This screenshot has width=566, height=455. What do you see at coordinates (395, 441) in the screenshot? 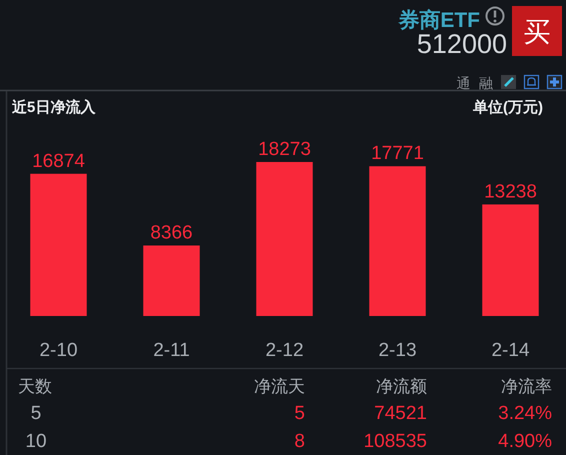
I see `table-cell: 108535` at bounding box center [395, 441].